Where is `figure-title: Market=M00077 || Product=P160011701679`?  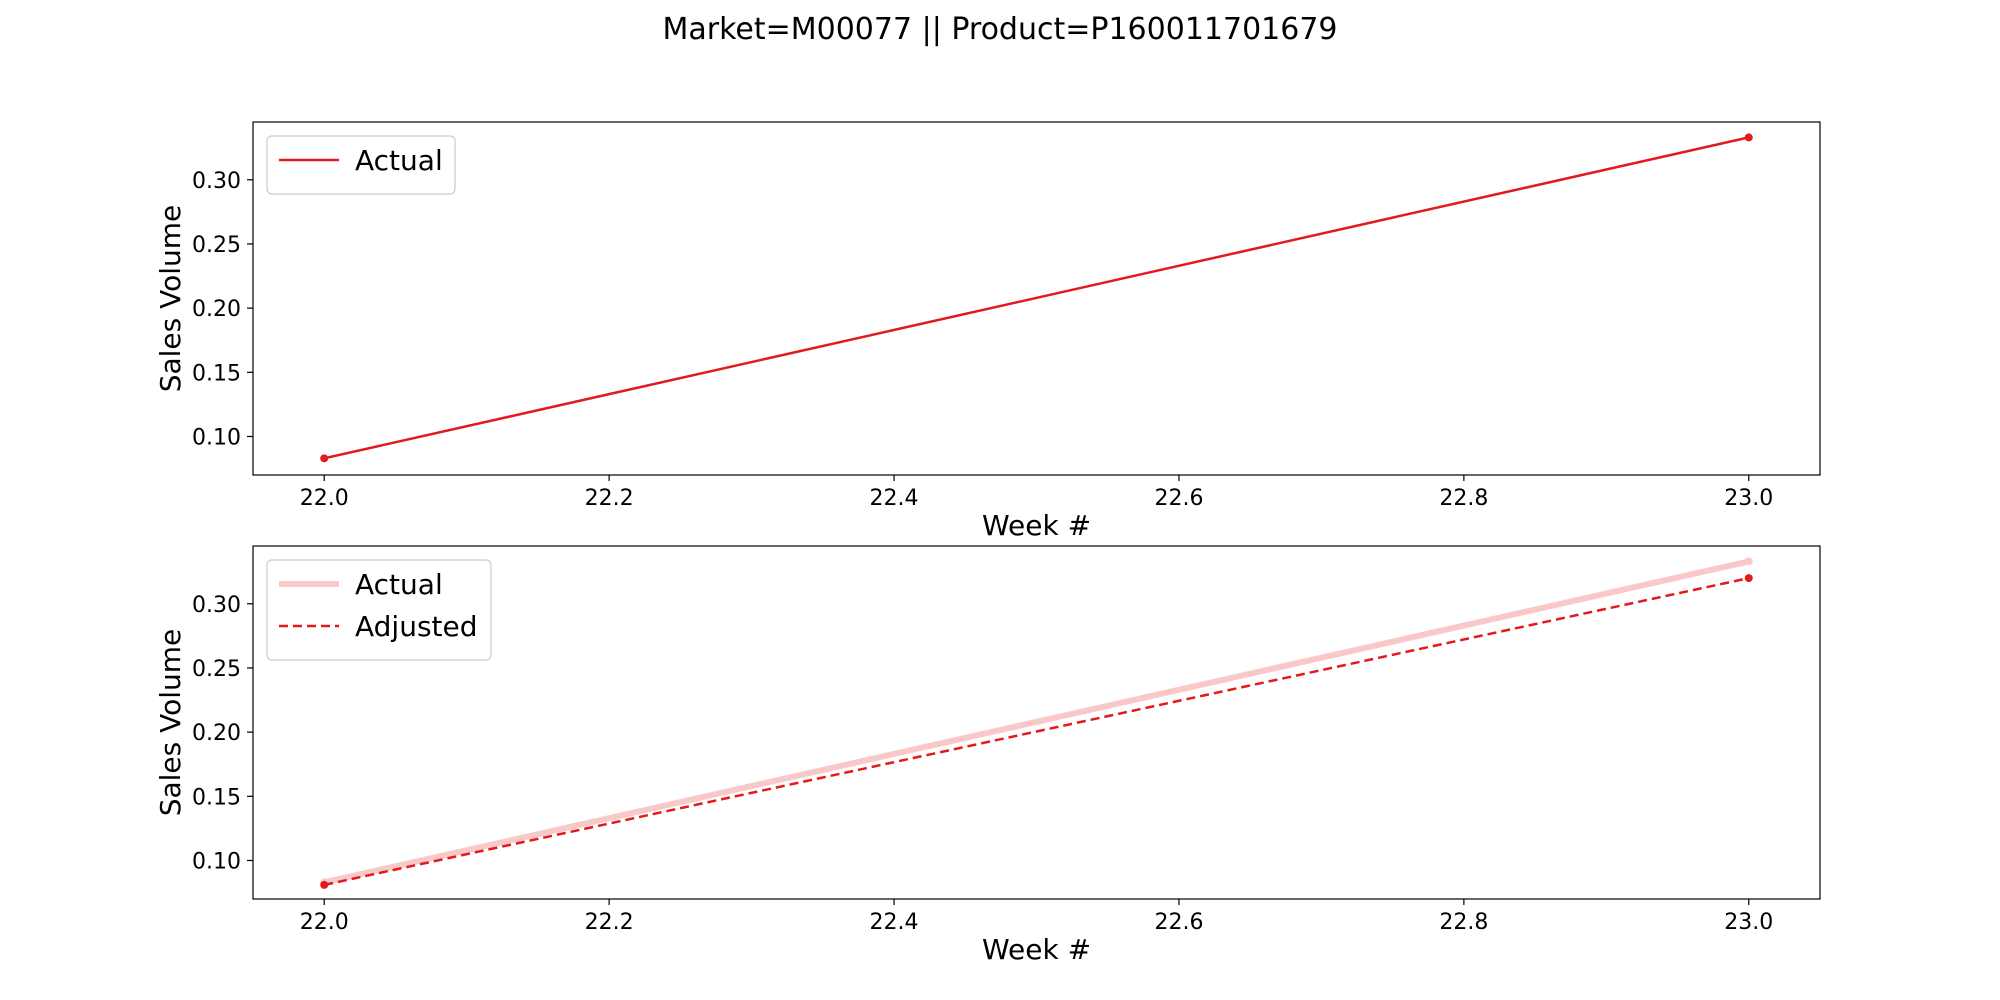
figure-title: Market=M00077 || Product=P160011701679 is located at coordinates (1000, 29).